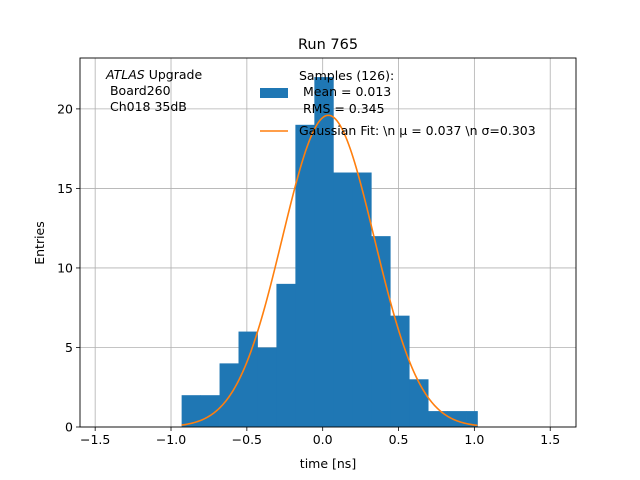 The height and width of the screenshot is (480, 640). I want to click on x-tick-label: 1.5, so click(550, 439).